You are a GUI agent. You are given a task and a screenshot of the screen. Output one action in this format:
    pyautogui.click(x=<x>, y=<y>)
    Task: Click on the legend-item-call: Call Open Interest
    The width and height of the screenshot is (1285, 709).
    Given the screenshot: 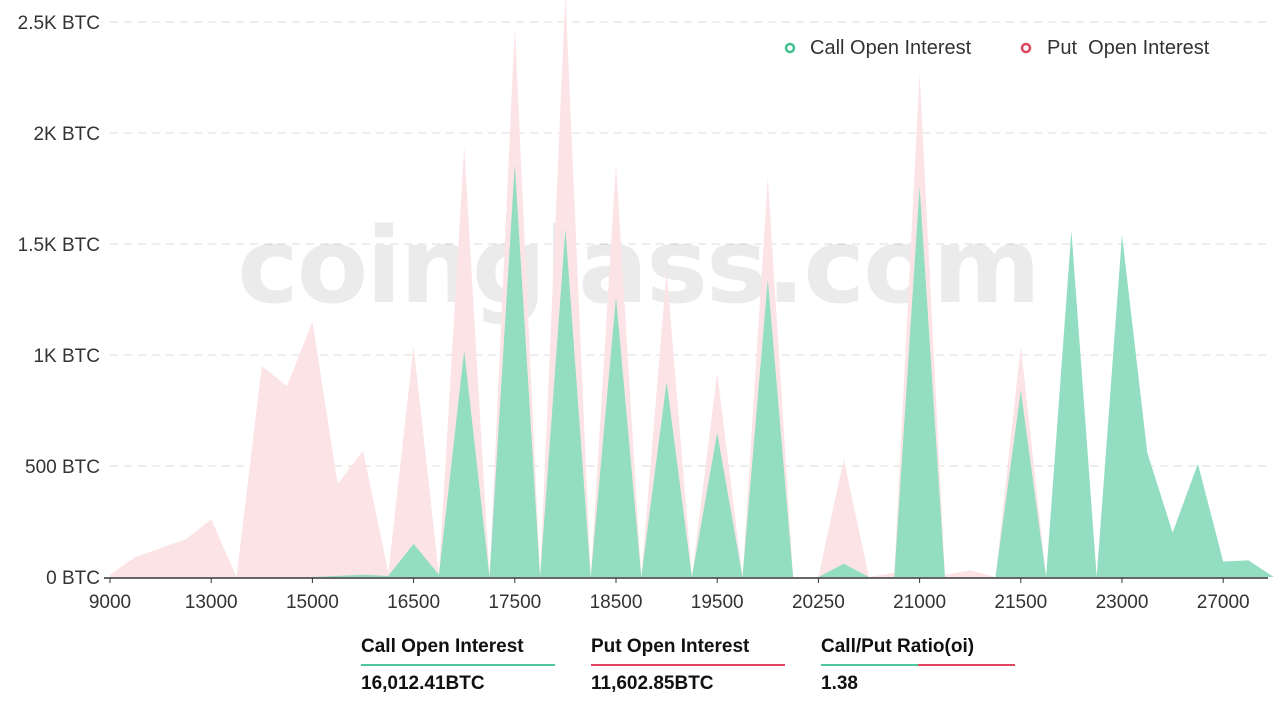 What is the action you would take?
    pyautogui.click(x=878, y=48)
    